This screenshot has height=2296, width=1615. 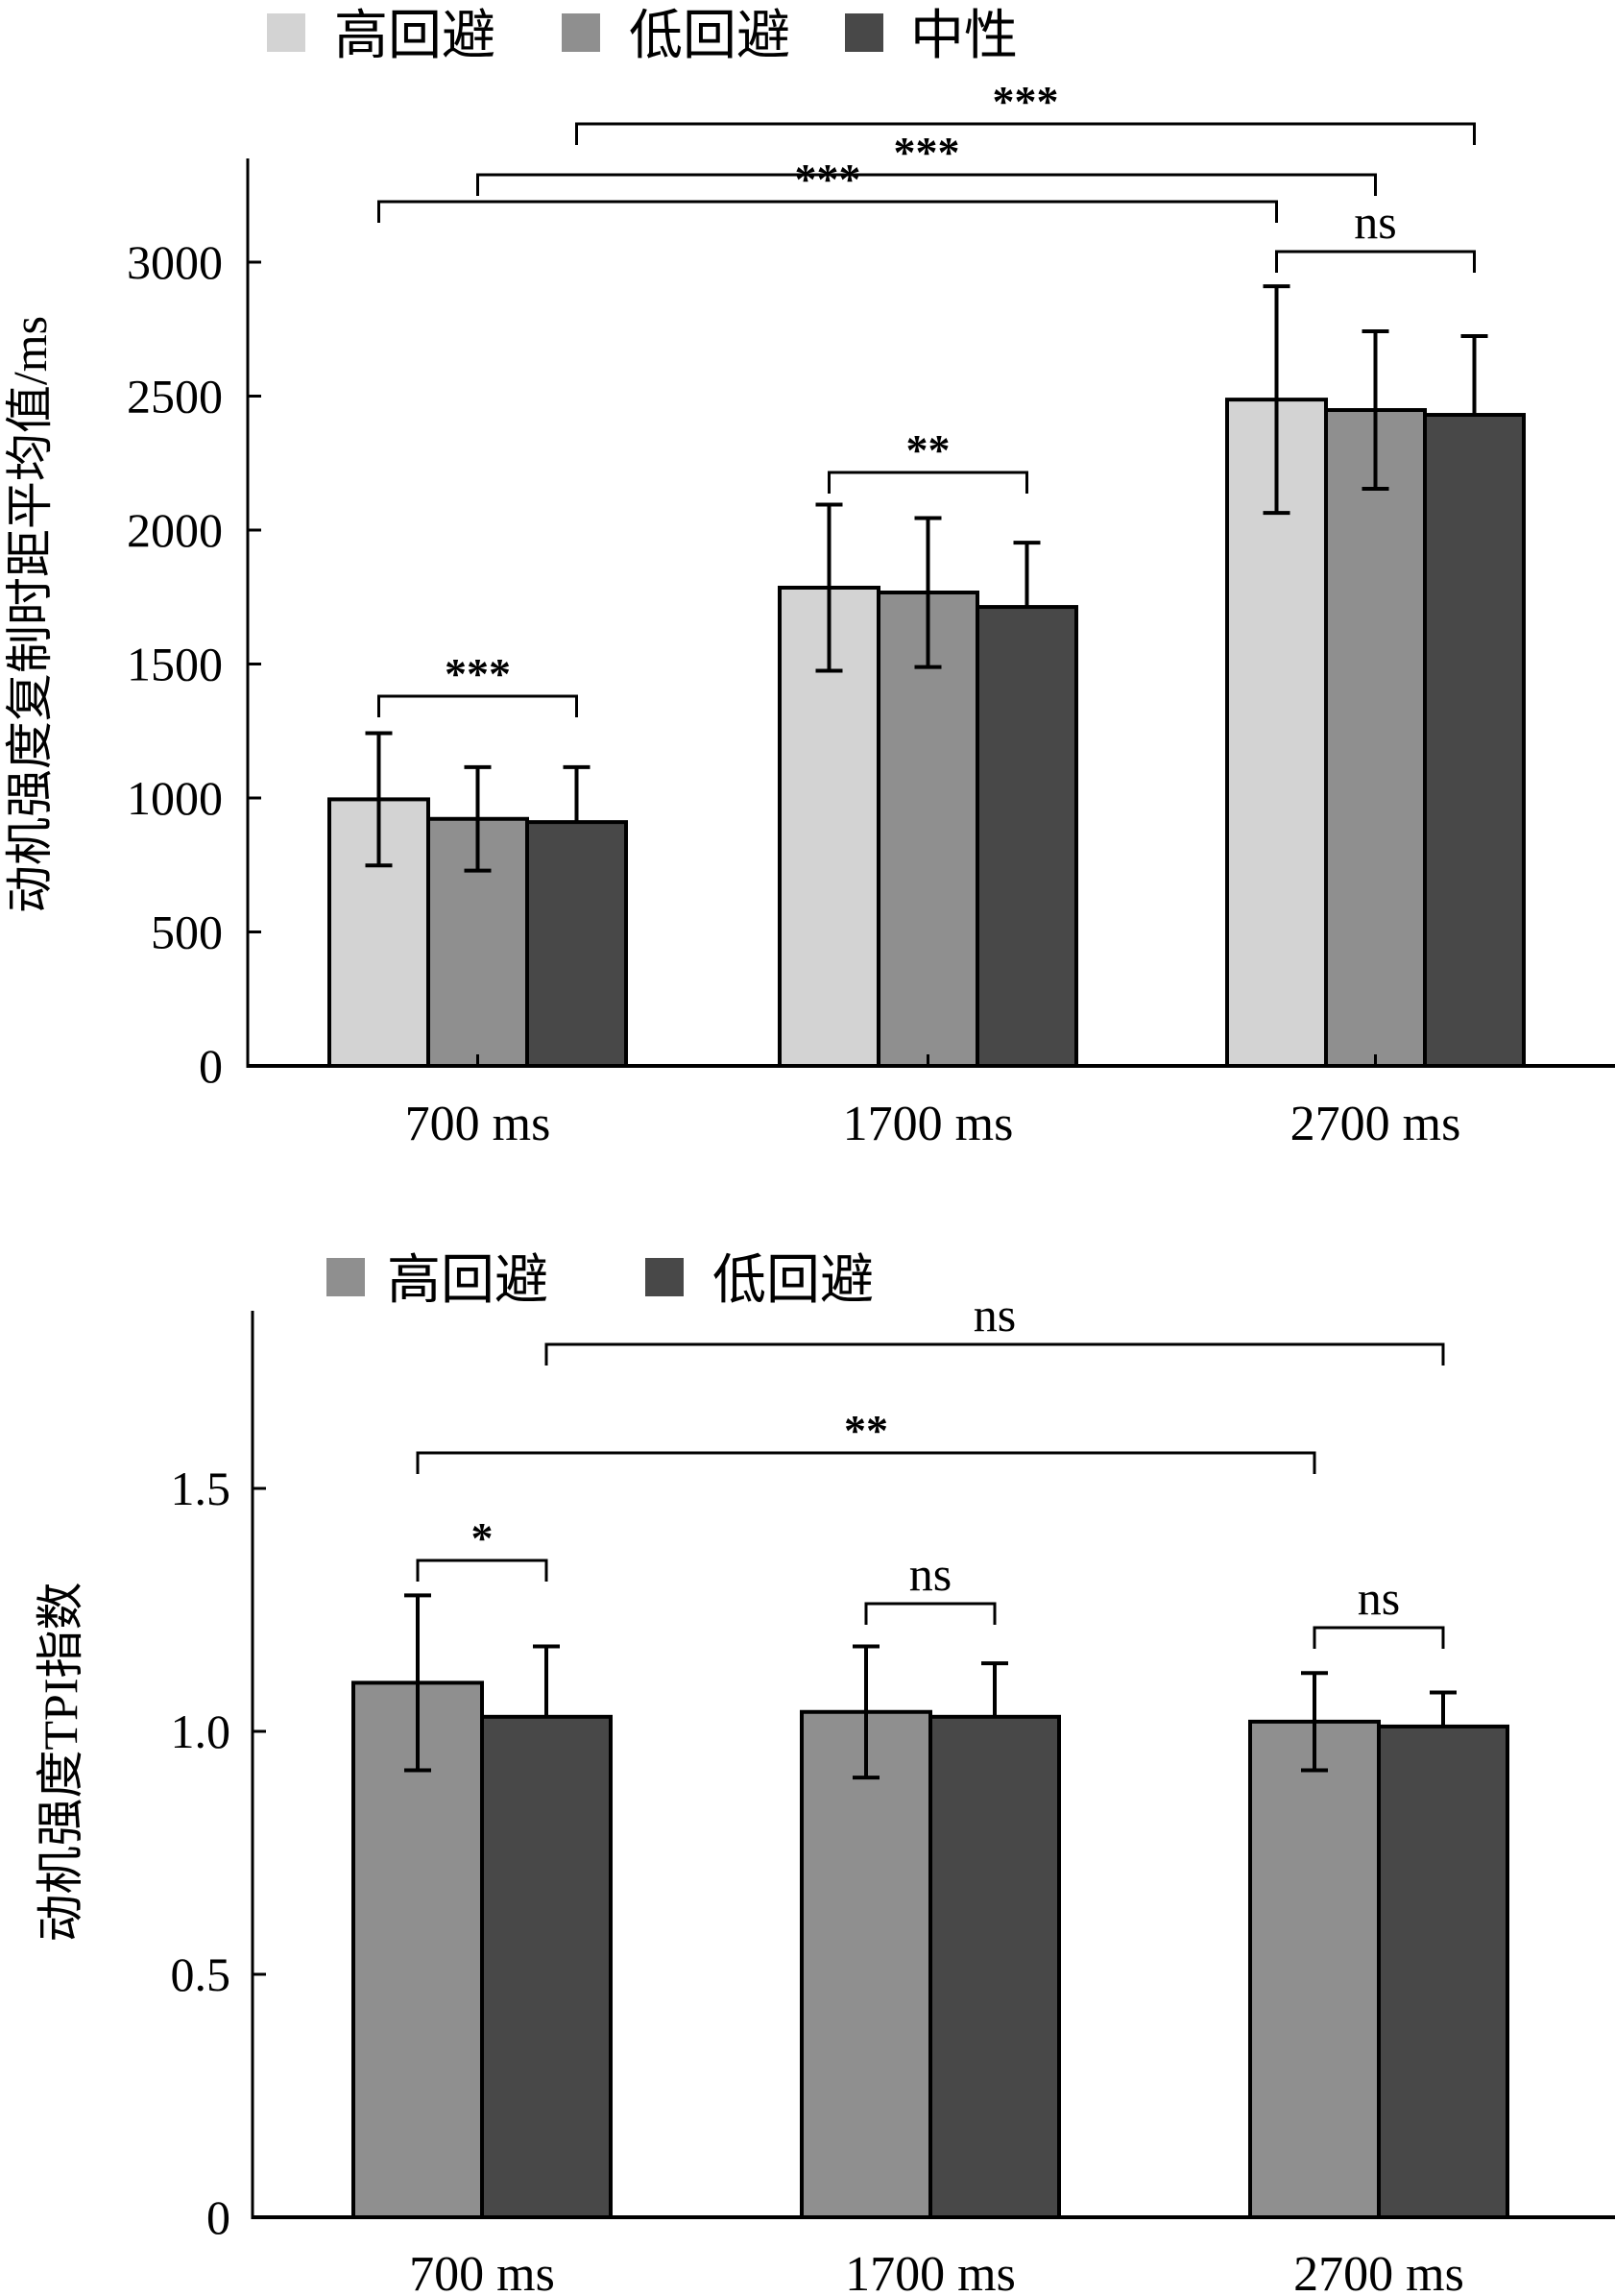 I want to click on y-tick-label: 500, so click(x=187, y=932).